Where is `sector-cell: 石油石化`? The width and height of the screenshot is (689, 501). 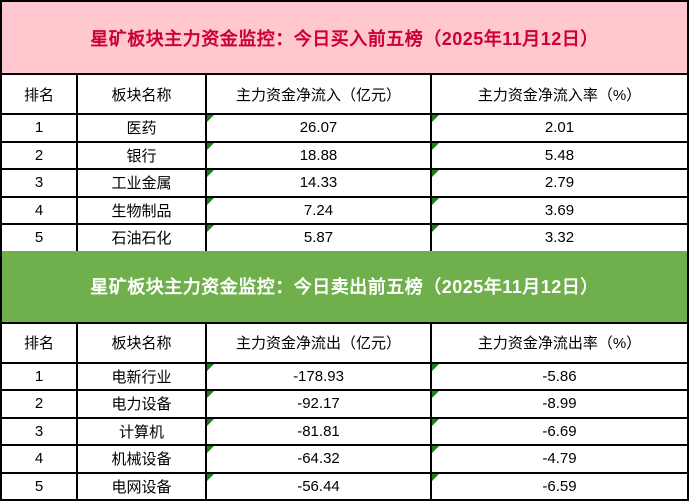 sector-cell: 石油石化 is located at coordinates (142, 238).